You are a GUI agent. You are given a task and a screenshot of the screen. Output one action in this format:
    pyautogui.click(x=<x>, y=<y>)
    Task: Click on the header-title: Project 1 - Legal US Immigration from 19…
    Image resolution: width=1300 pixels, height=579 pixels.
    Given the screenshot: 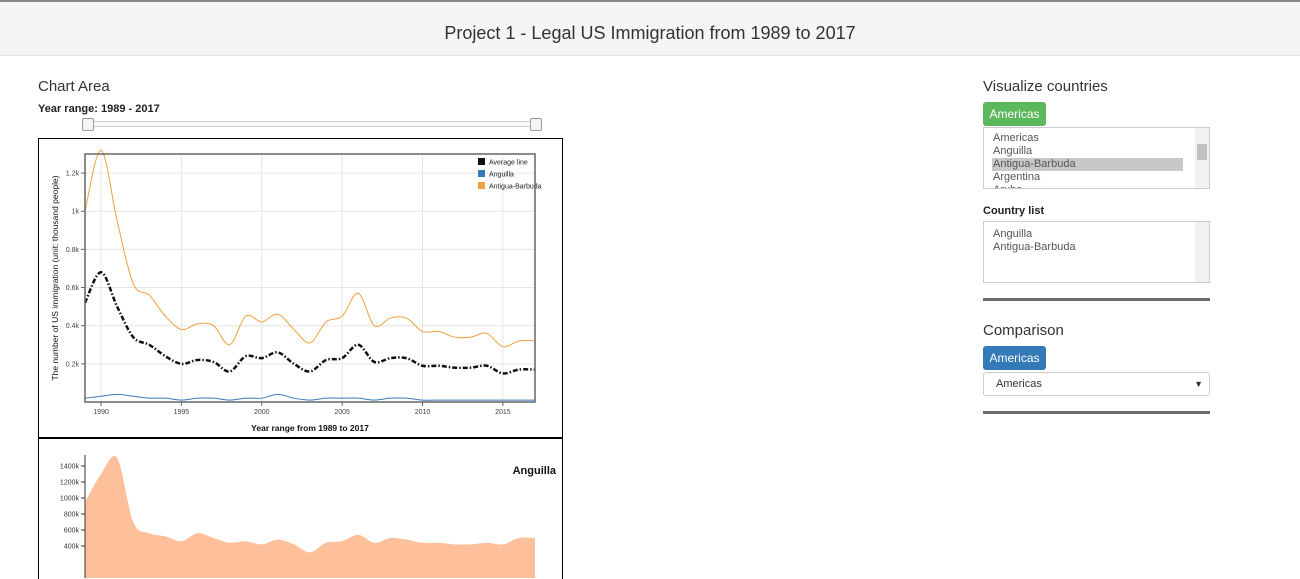 What is the action you would take?
    pyautogui.click(x=650, y=33)
    